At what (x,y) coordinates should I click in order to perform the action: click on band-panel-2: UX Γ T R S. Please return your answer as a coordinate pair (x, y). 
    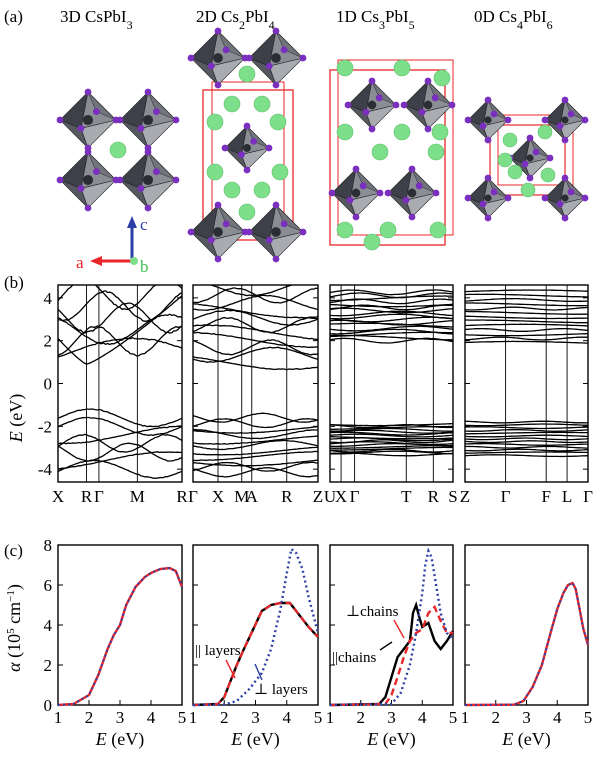
    Looking at the image, I should click on (391, 395).